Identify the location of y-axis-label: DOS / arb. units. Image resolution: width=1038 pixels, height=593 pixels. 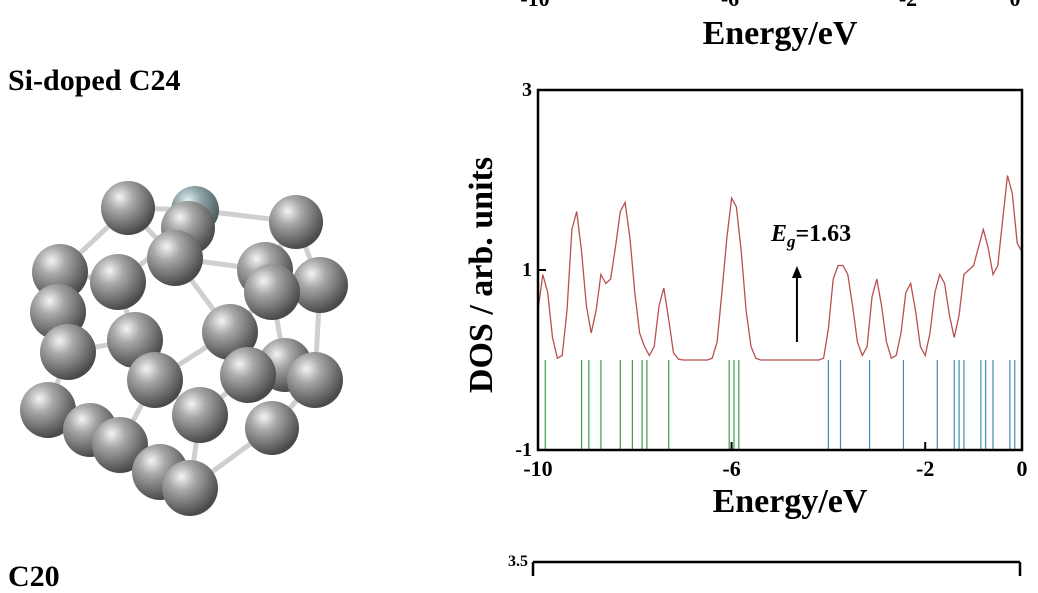
(481, 275).